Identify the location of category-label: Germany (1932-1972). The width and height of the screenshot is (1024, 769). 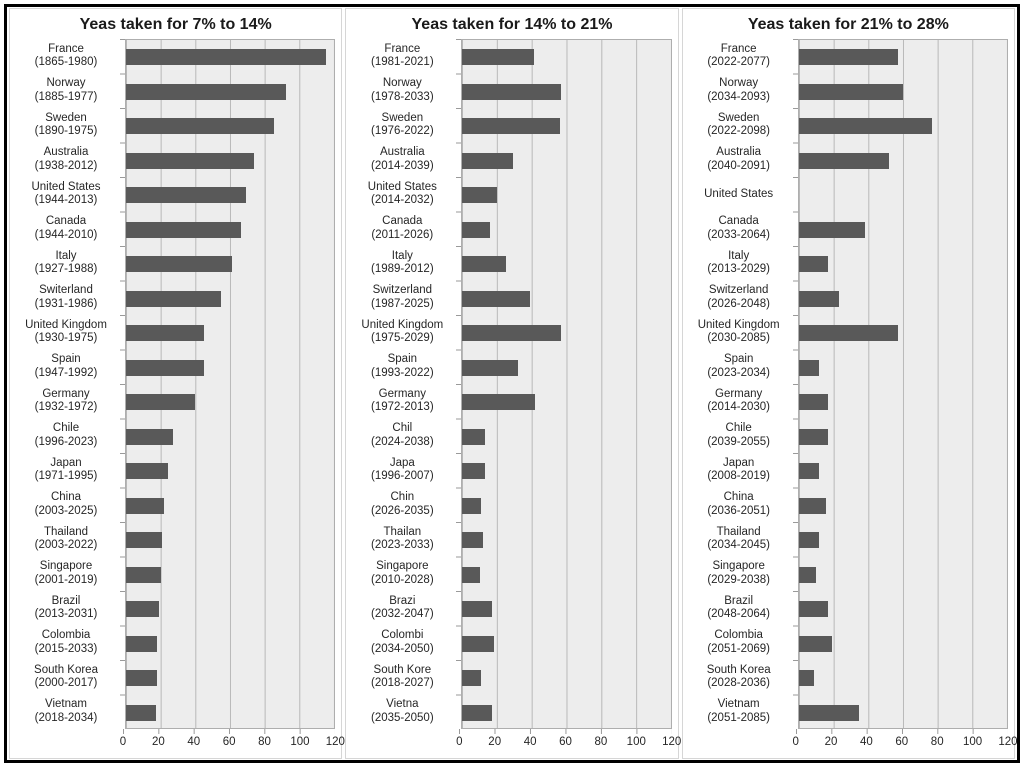
(66, 401).